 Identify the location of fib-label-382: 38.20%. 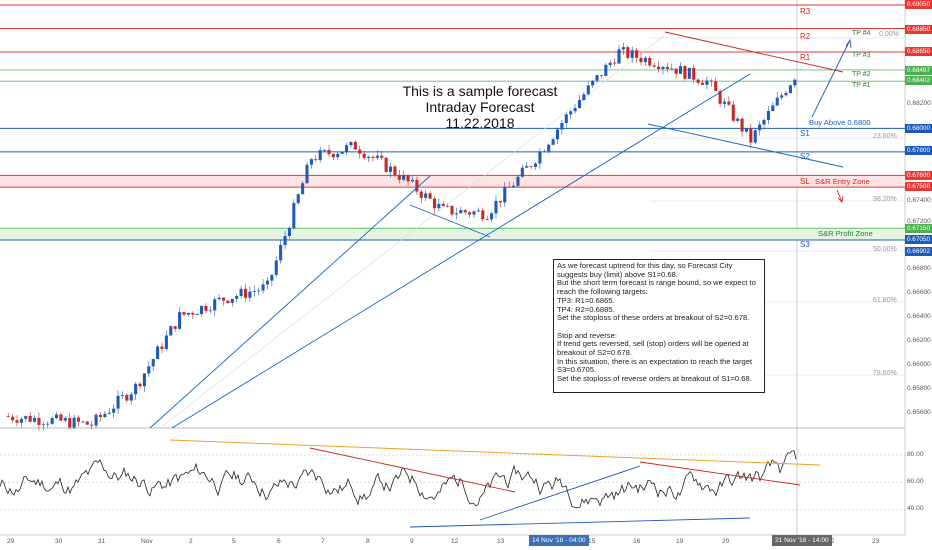
(885, 199).